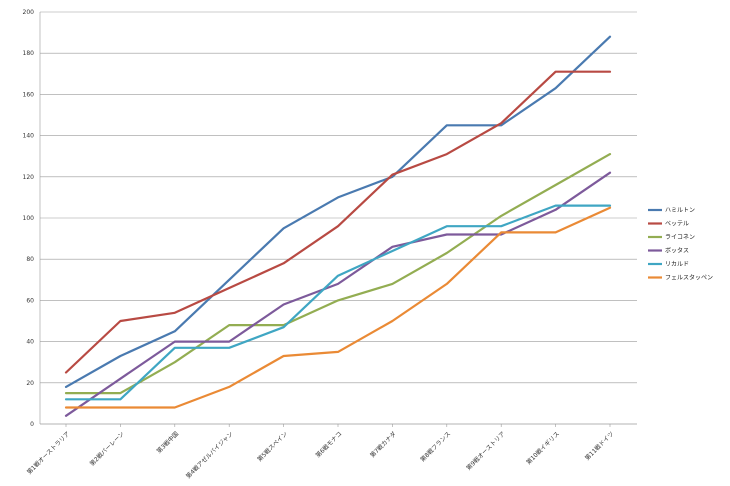  What do you see at coordinates (29, 136) in the screenshot?
I see `y-tick-label: 140` at bounding box center [29, 136].